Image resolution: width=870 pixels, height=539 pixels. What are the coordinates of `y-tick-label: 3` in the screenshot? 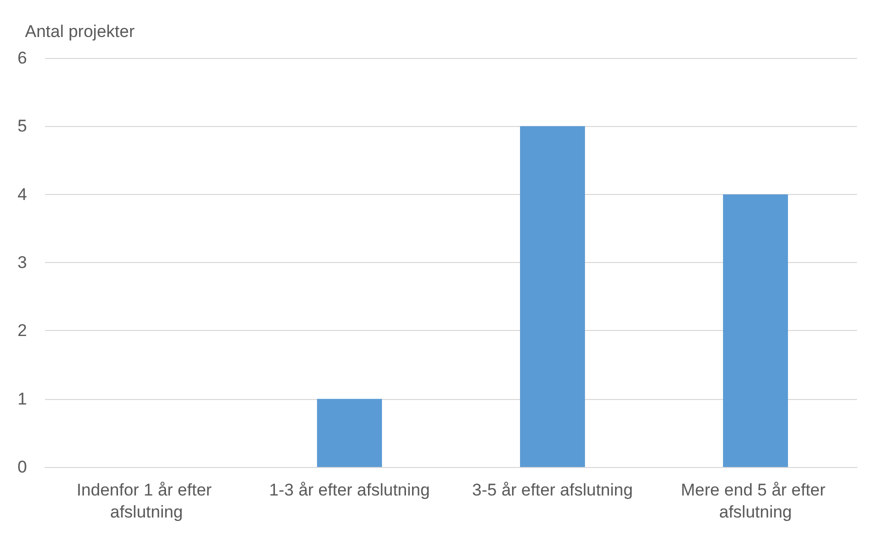 It's located at (22, 262).